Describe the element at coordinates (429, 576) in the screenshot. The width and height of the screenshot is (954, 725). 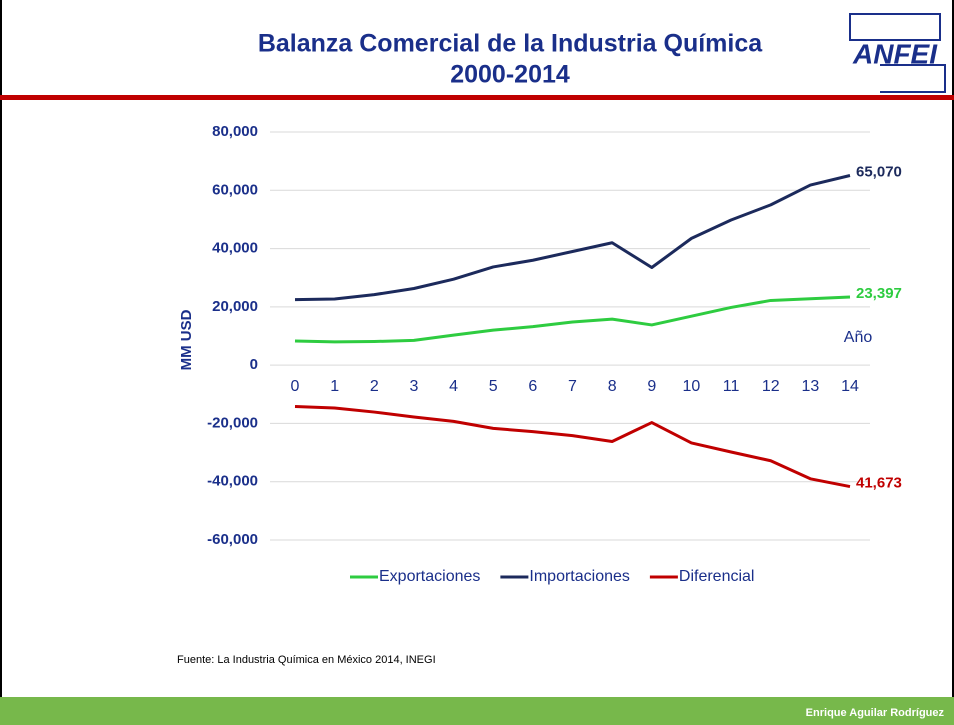
I see `legend-label: Exportaciones` at that location.